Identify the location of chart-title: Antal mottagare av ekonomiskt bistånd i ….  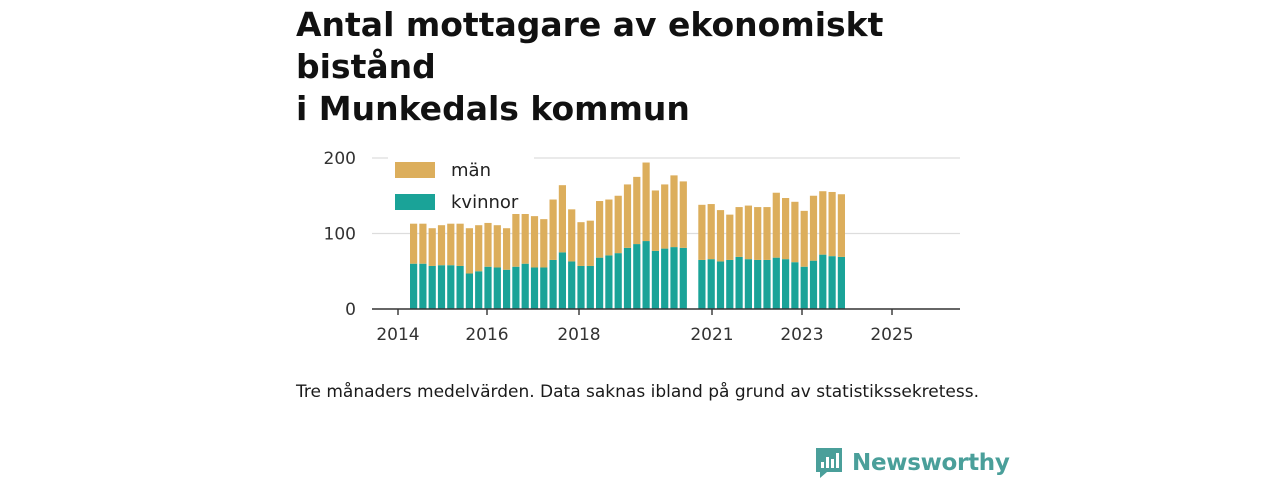
(656, 67).